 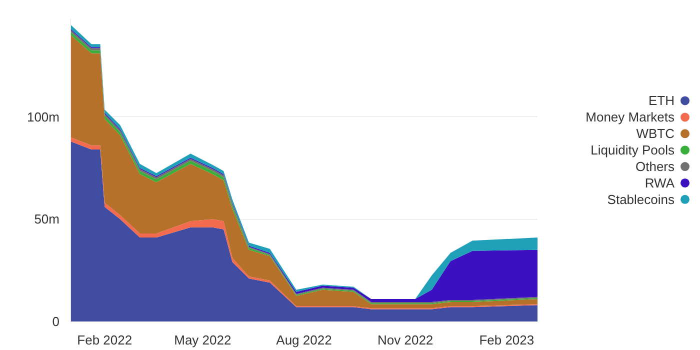 What do you see at coordinates (43, 116) in the screenshot?
I see `y-tick-label: 100m` at bounding box center [43, 116].